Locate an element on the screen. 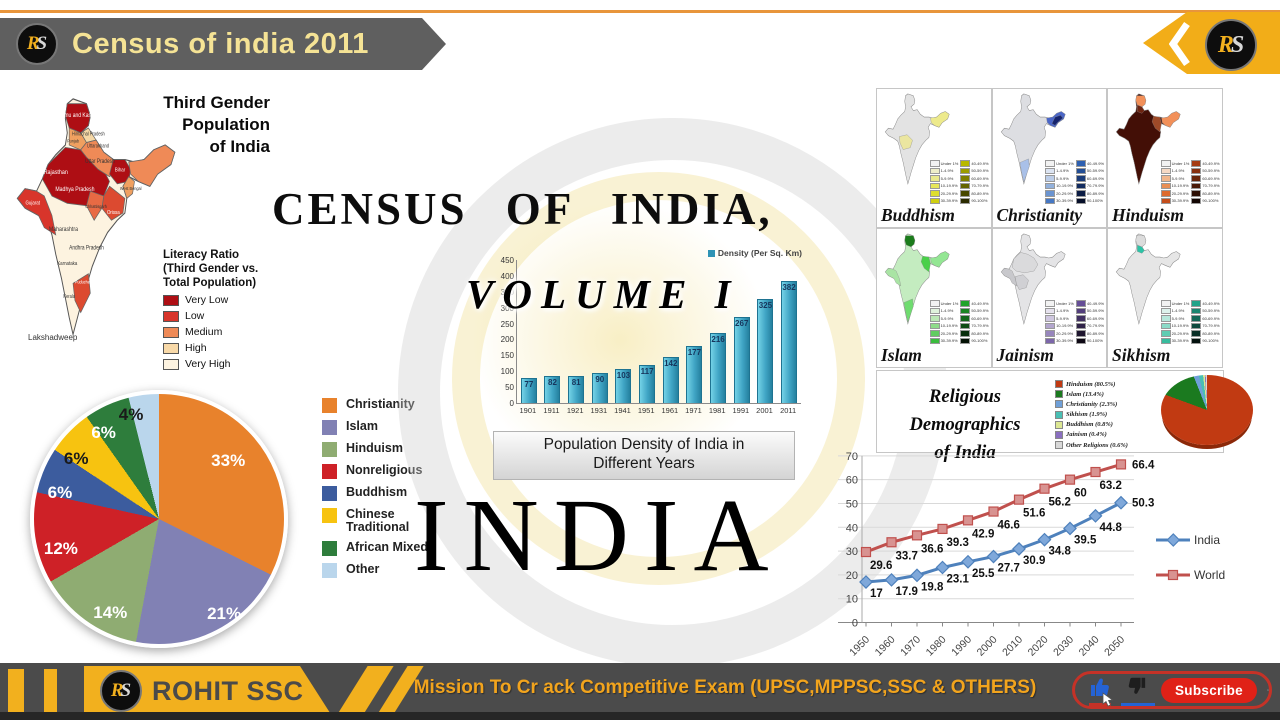 The width and height of the screenshot is (1280, 720). bar-chart-x-tick: 1971 is located at coordinates (693, 410).